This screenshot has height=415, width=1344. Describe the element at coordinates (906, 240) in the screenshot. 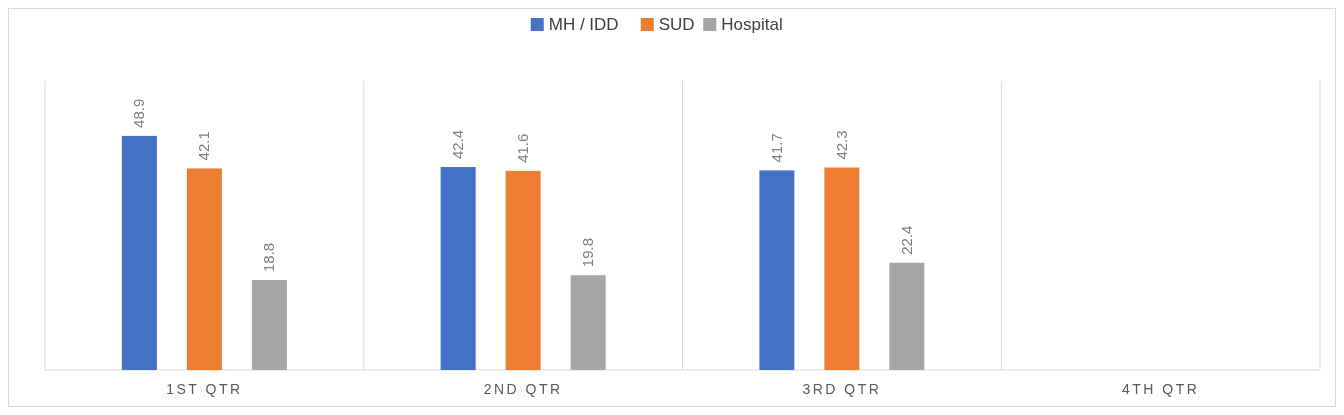

I see `data-label: 22.4` at that location.